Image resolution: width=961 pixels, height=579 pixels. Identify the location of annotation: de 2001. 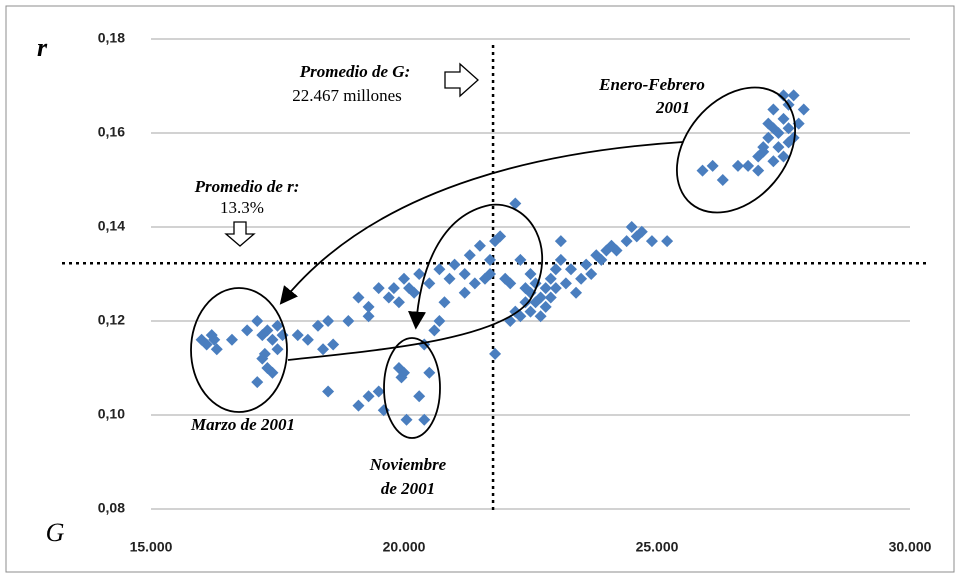
(408, 488).